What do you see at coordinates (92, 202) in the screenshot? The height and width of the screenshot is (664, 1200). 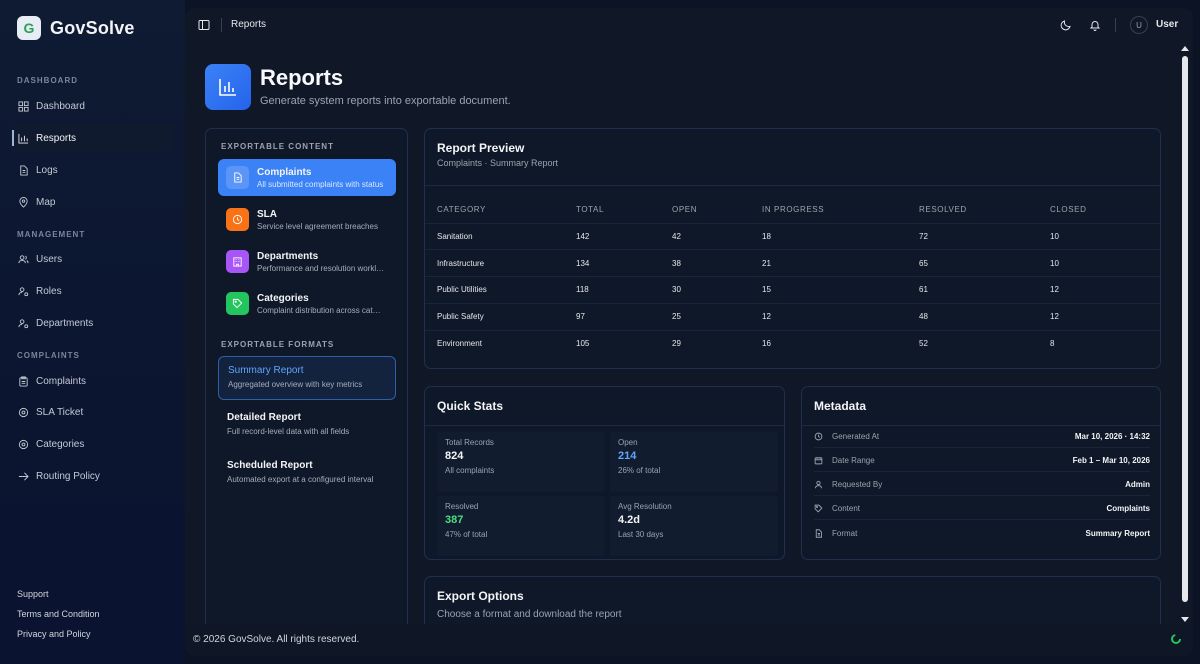 I see `sidebar-item-map: Map` at bounding box center [92, 202].